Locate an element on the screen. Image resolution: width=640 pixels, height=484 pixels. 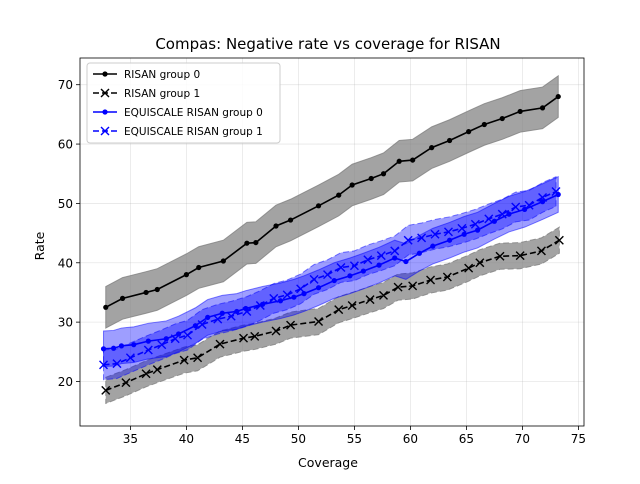
x-tick-label: 40 is located at coordinates (186, 439).